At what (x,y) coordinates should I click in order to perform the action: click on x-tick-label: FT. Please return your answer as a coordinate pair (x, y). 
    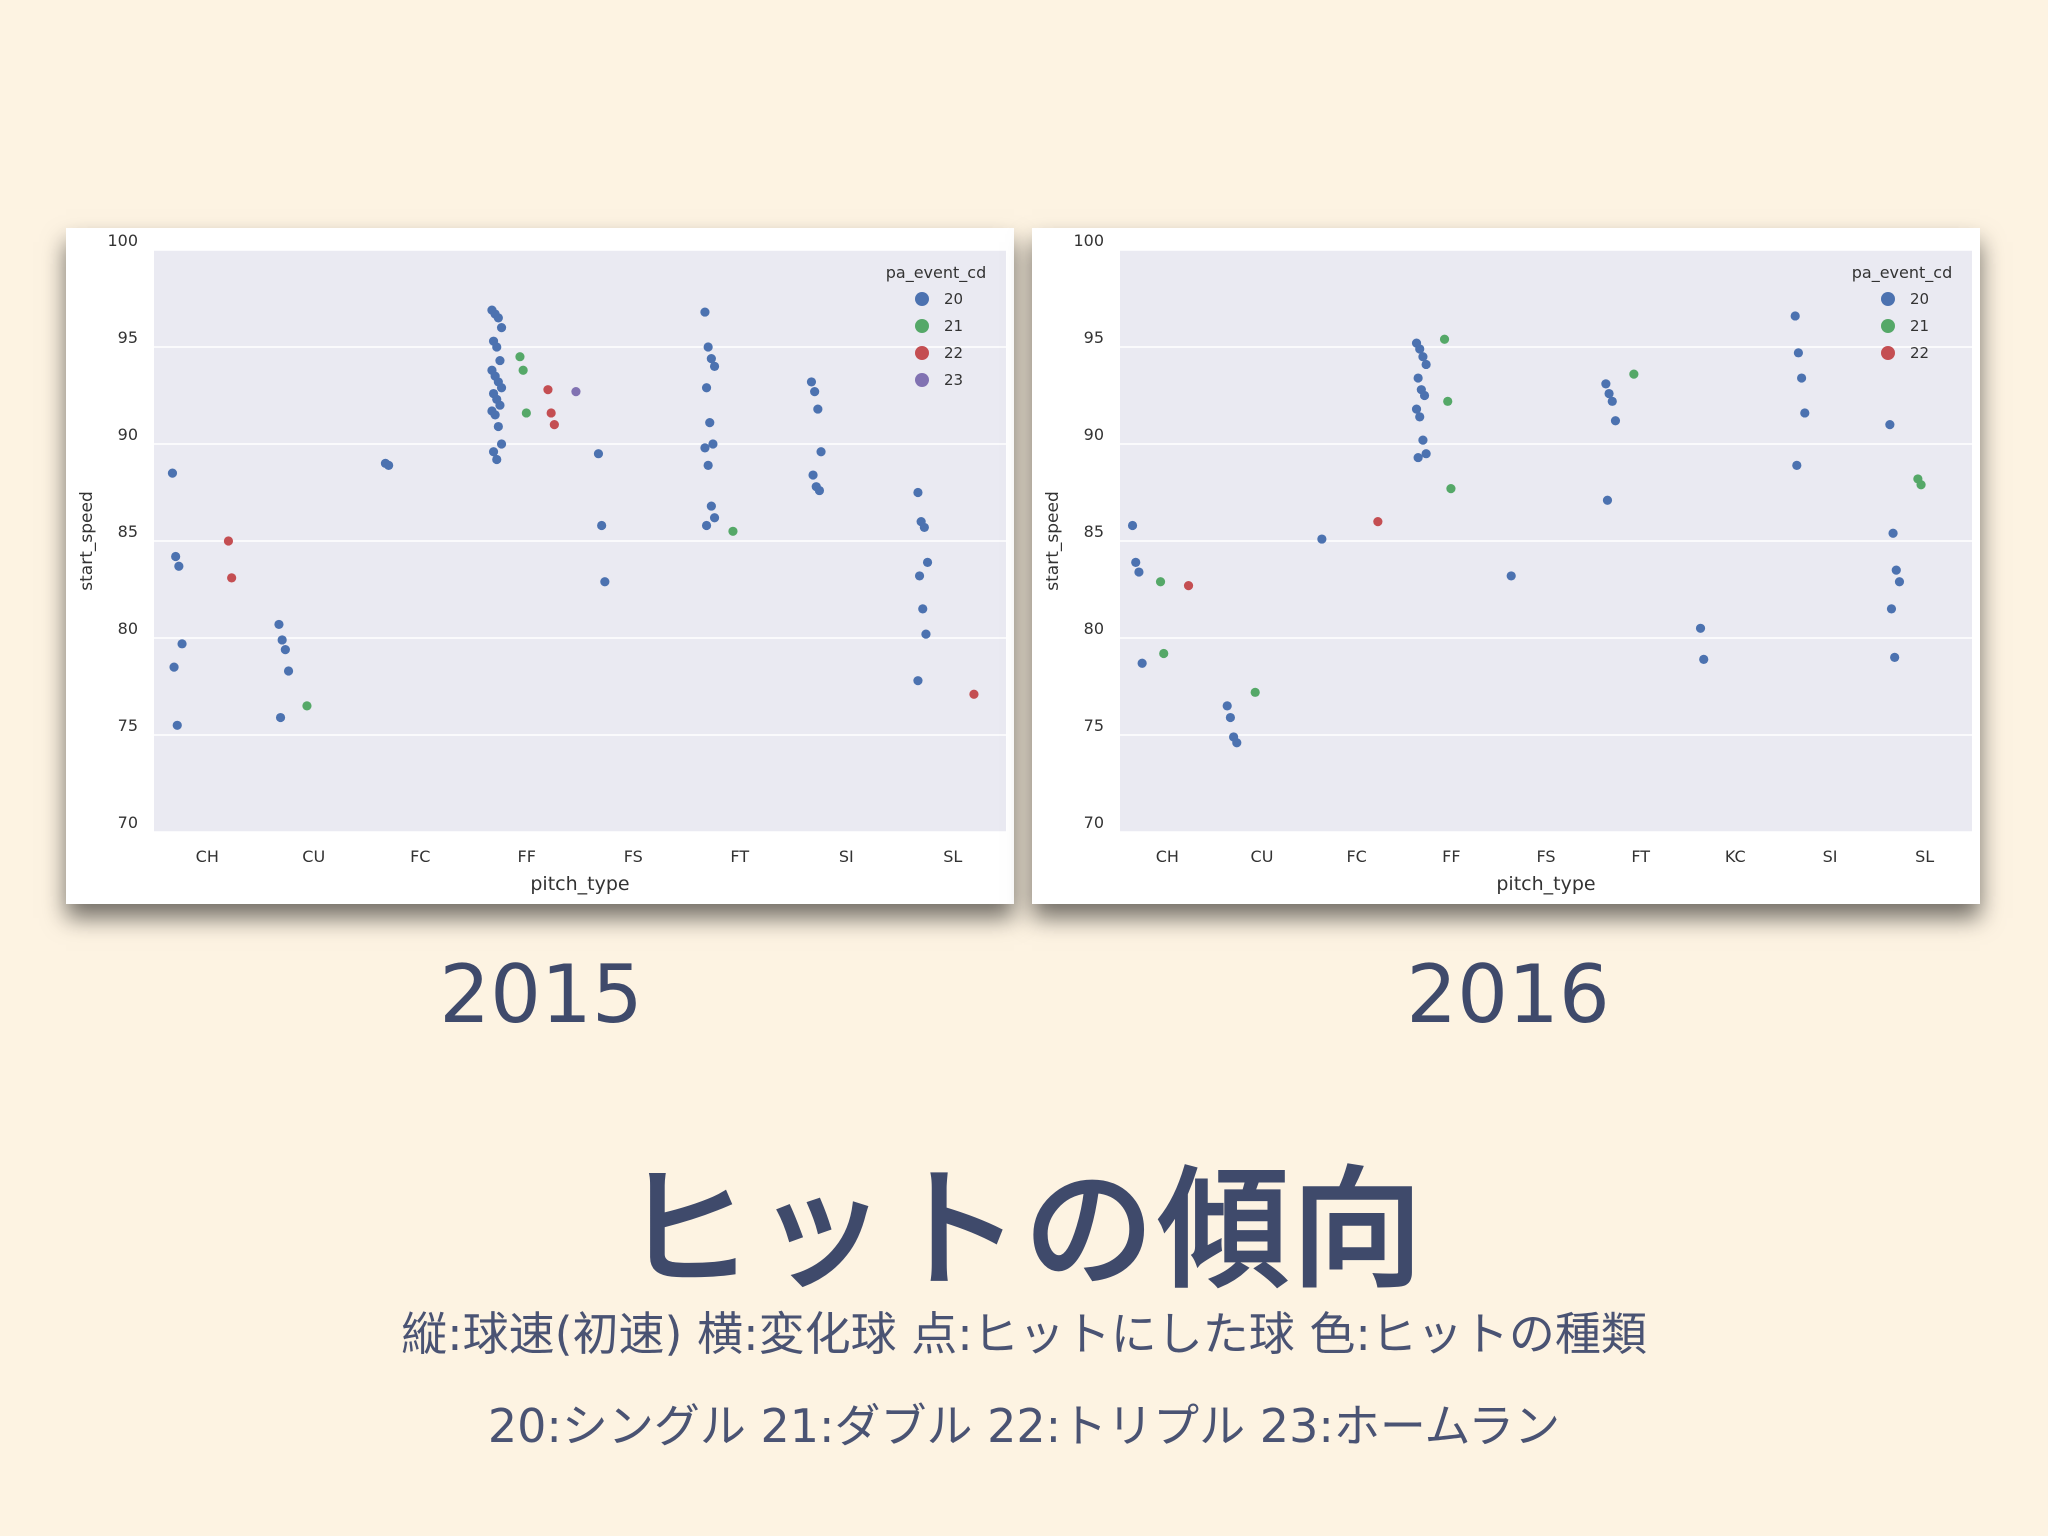
    Looking at the image, I should click on (739, 856).